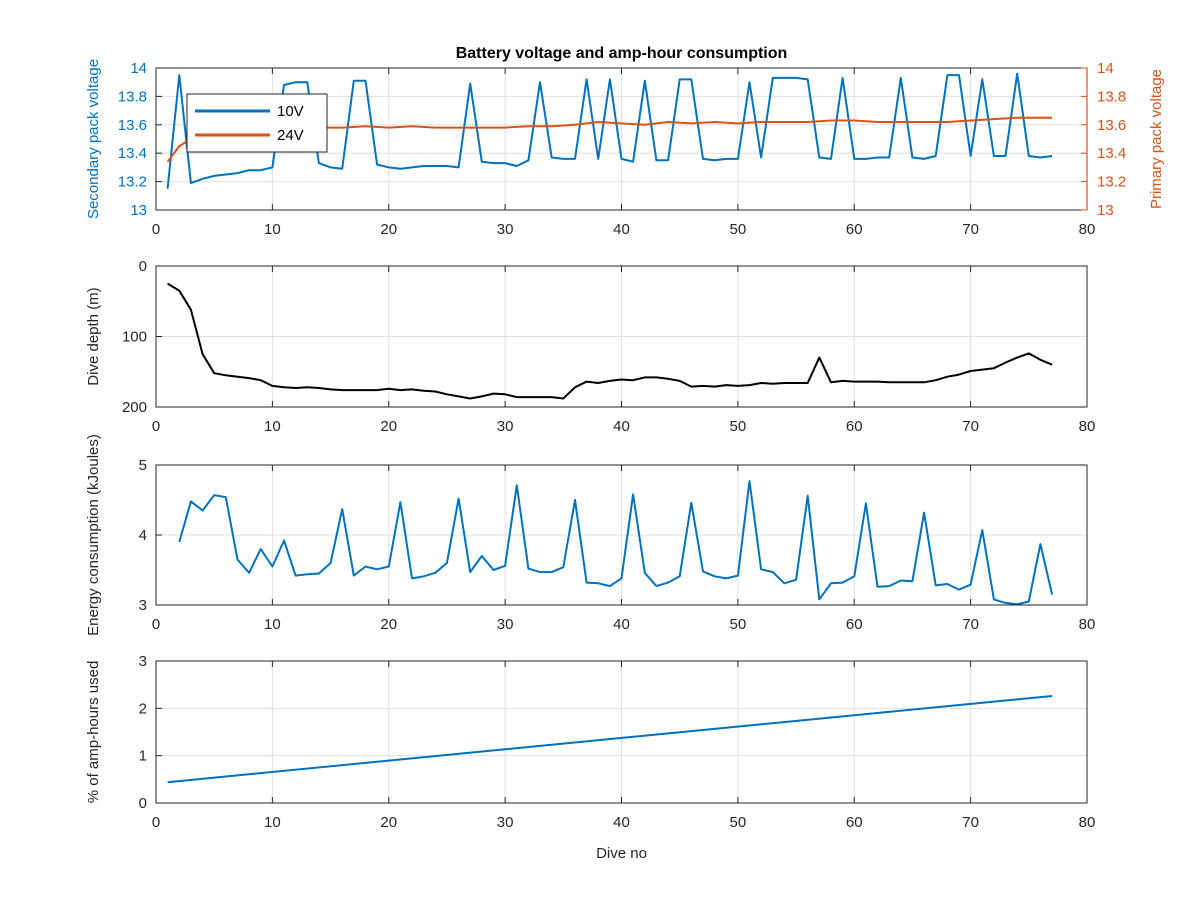  What do you see at coordinates (290, 135) in the screenshot?
I see `legend-label-24v: 24V` at bounding box center [290, 135].